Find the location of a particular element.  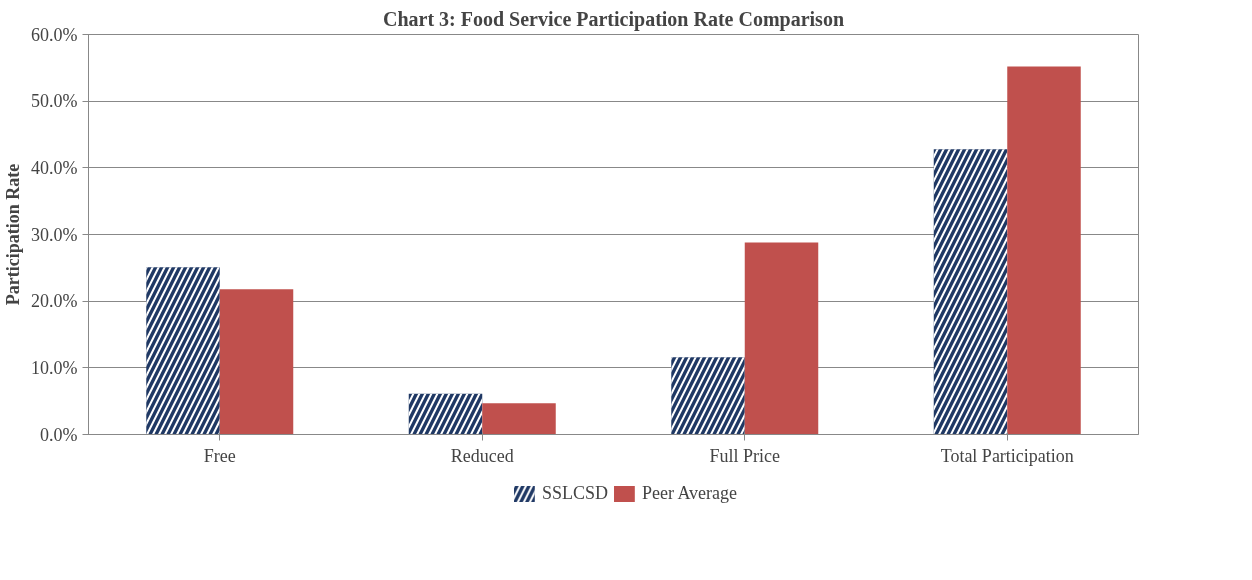

y-tick-label: 30.0% is located at coordinates (54, 234).